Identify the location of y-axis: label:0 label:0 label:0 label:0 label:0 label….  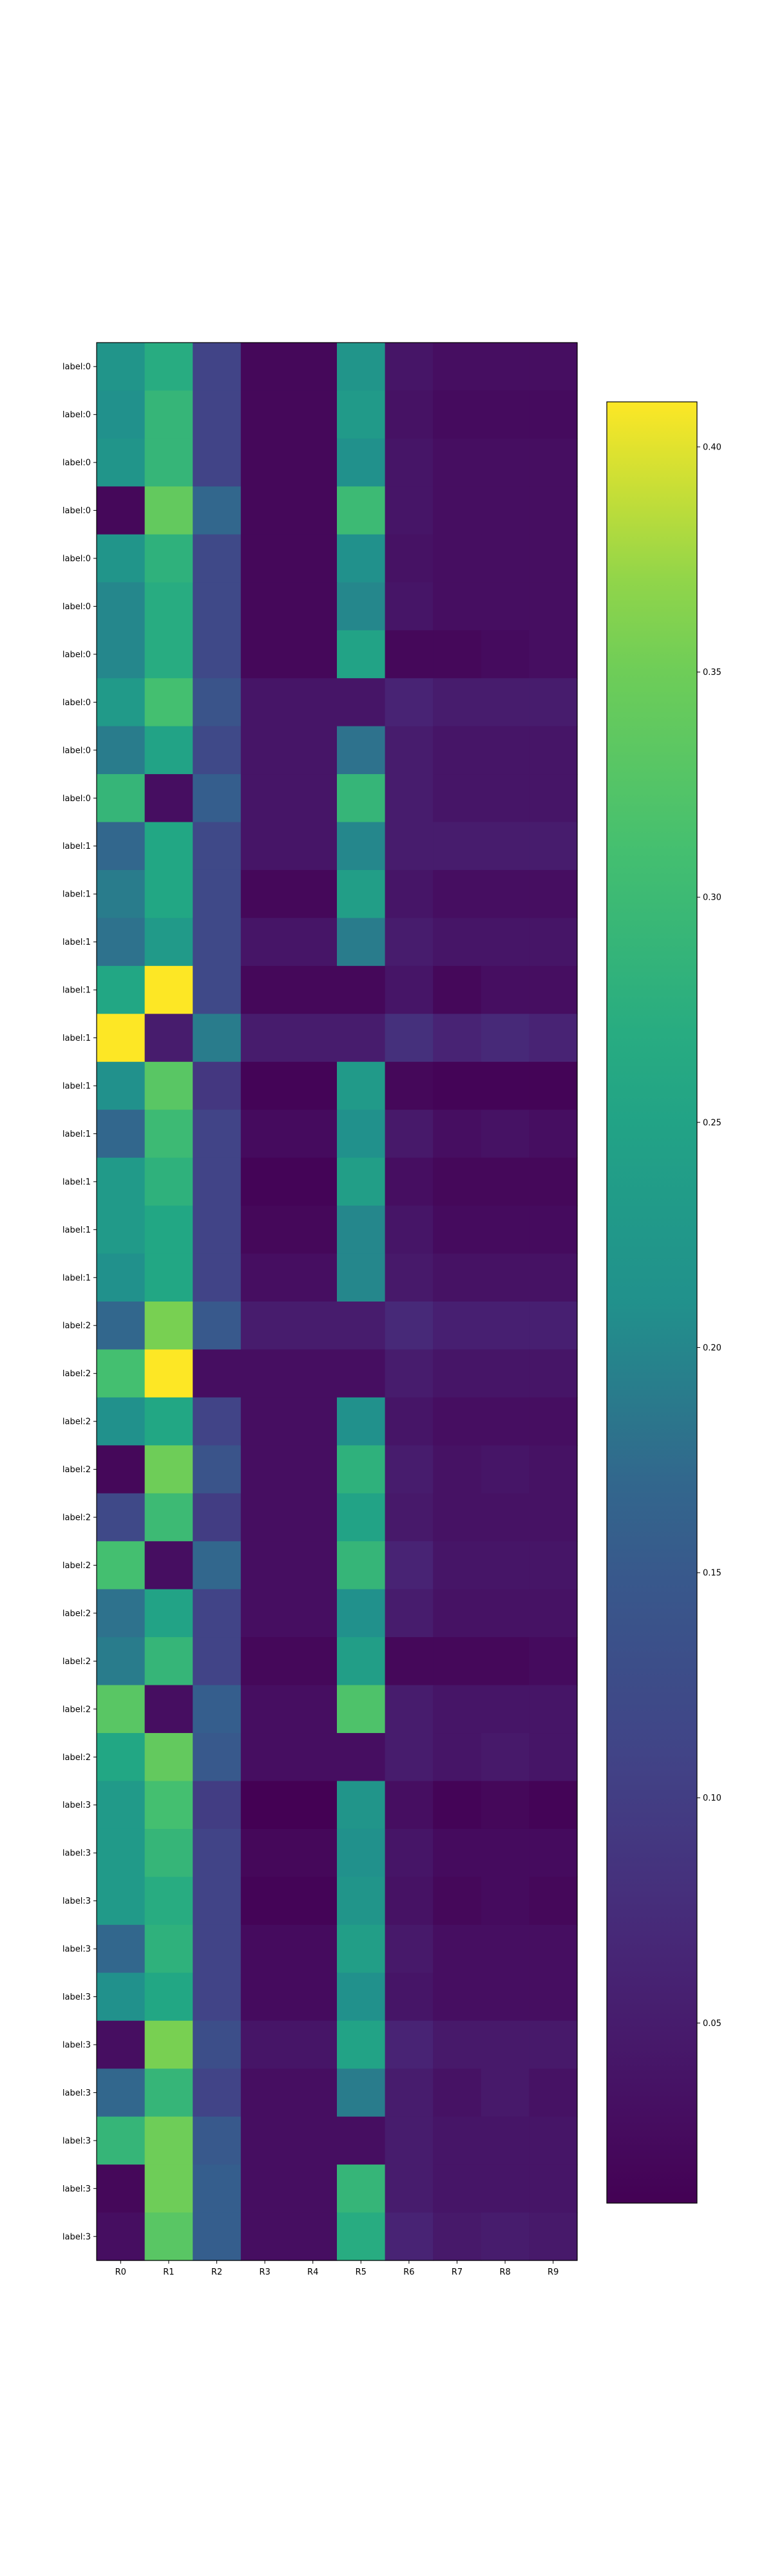
(79, 1302).